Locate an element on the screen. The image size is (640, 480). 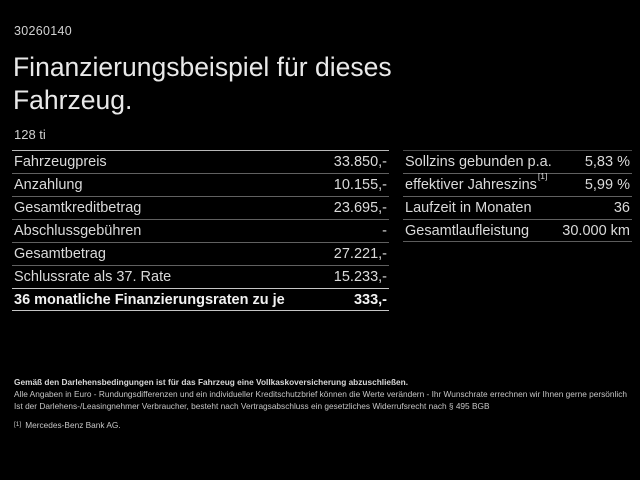
table-row: Abschlussgebühren - is located at coordinates (200, 230).